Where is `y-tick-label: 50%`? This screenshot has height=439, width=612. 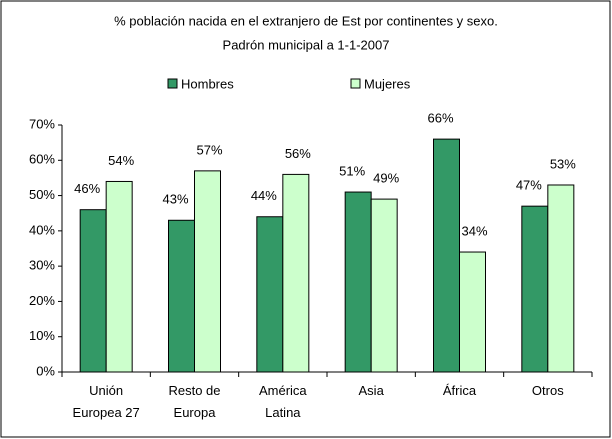
y-tick-label: 50% is located at coordinates (42, 194).